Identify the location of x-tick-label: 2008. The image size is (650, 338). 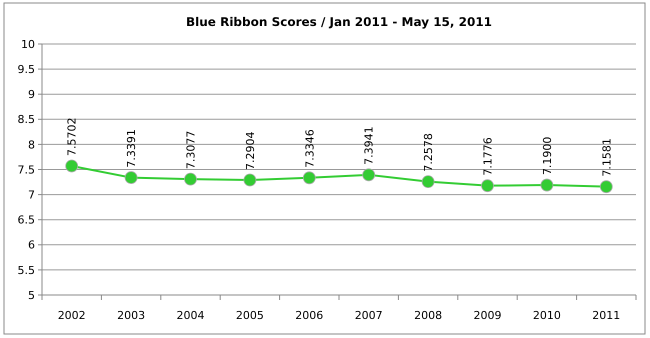
(428, 315).